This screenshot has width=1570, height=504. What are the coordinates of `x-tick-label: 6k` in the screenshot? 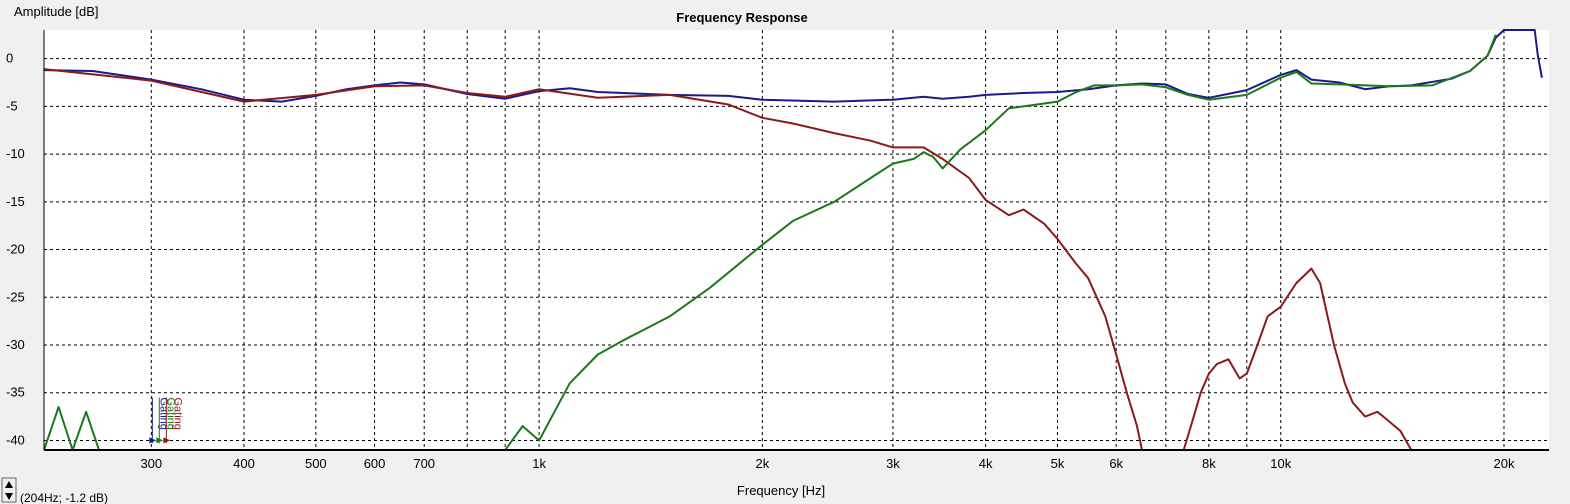 It's located at (1116, 463).